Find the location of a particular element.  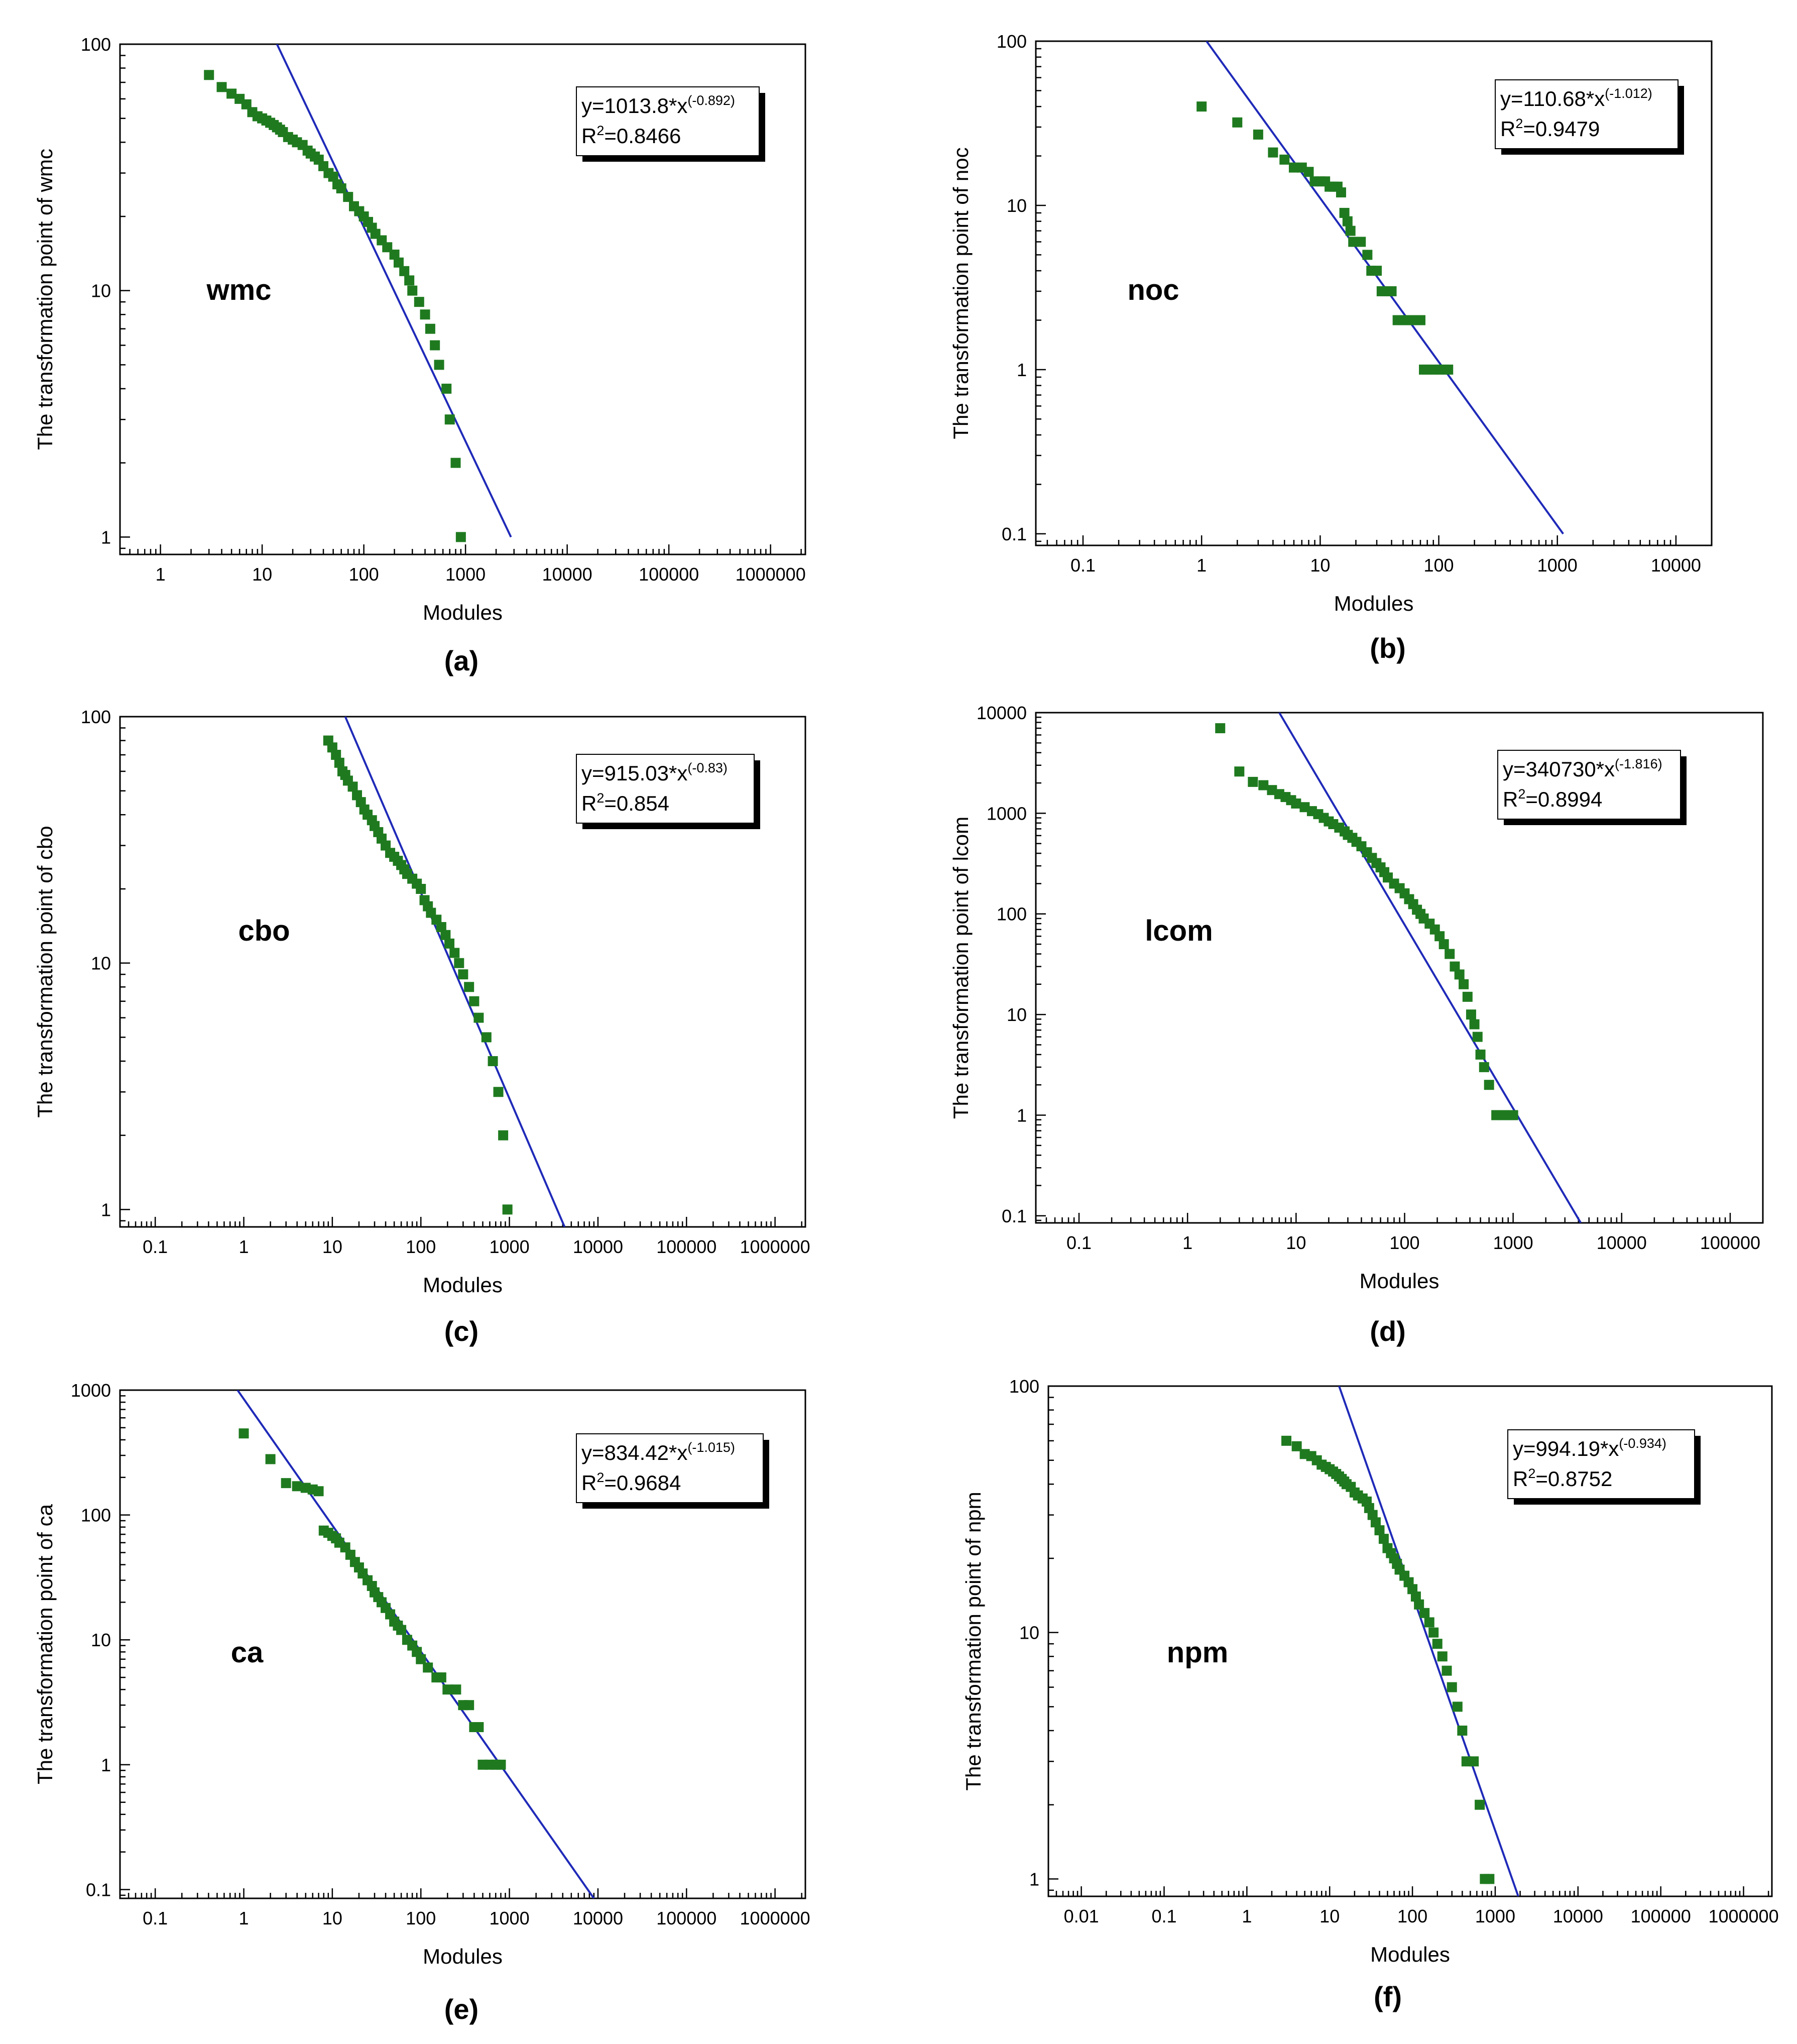

x-tick-label: 0.01 is located at coordinates (1081, 1916).